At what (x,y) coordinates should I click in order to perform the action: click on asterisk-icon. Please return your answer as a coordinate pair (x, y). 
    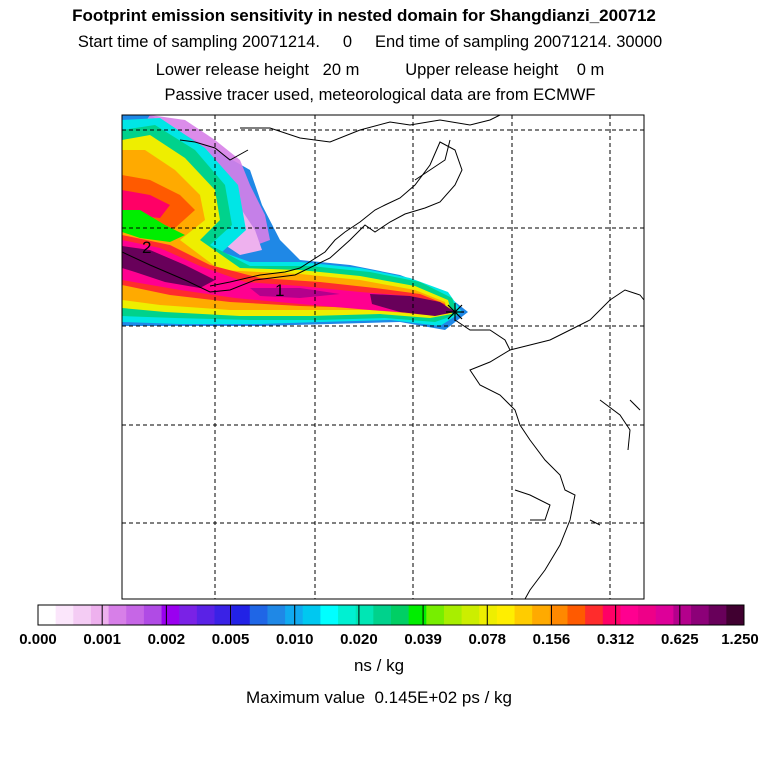
    Looking at the image, I should click on (455, 312).